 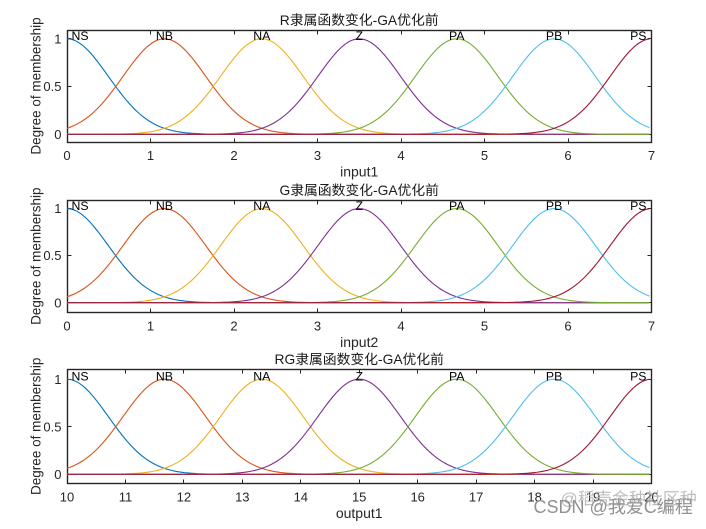 I want to click on svg-text: CSDN @, so click(x=571, y=507).